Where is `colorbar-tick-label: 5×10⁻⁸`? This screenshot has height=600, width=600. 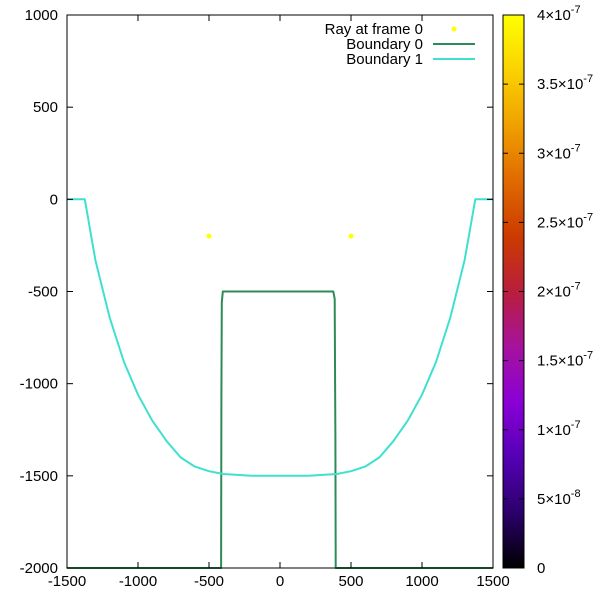
colorbar-tick-label: 5×10⁻⁸ is located at coordinates (559, 498).